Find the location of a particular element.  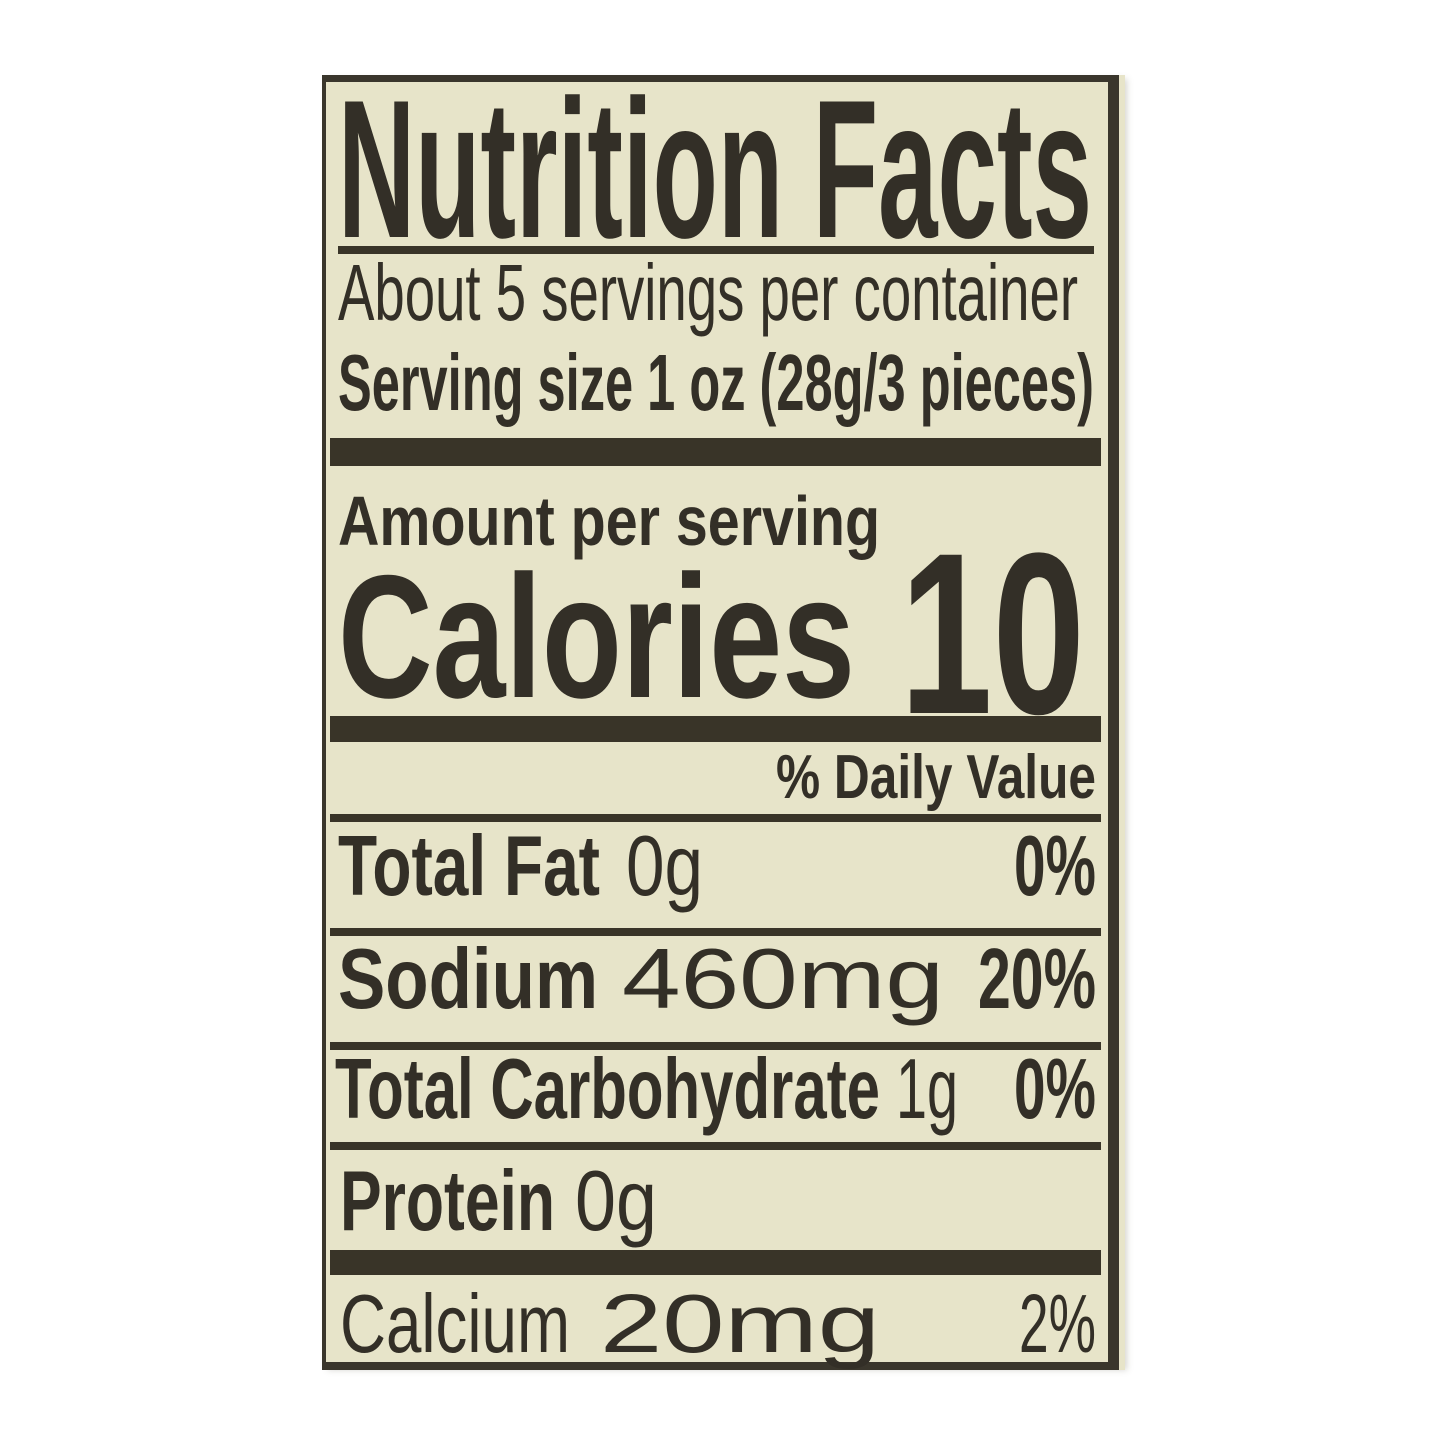

row-total-fat-amount: 0g is located at coordinates (664, 866).